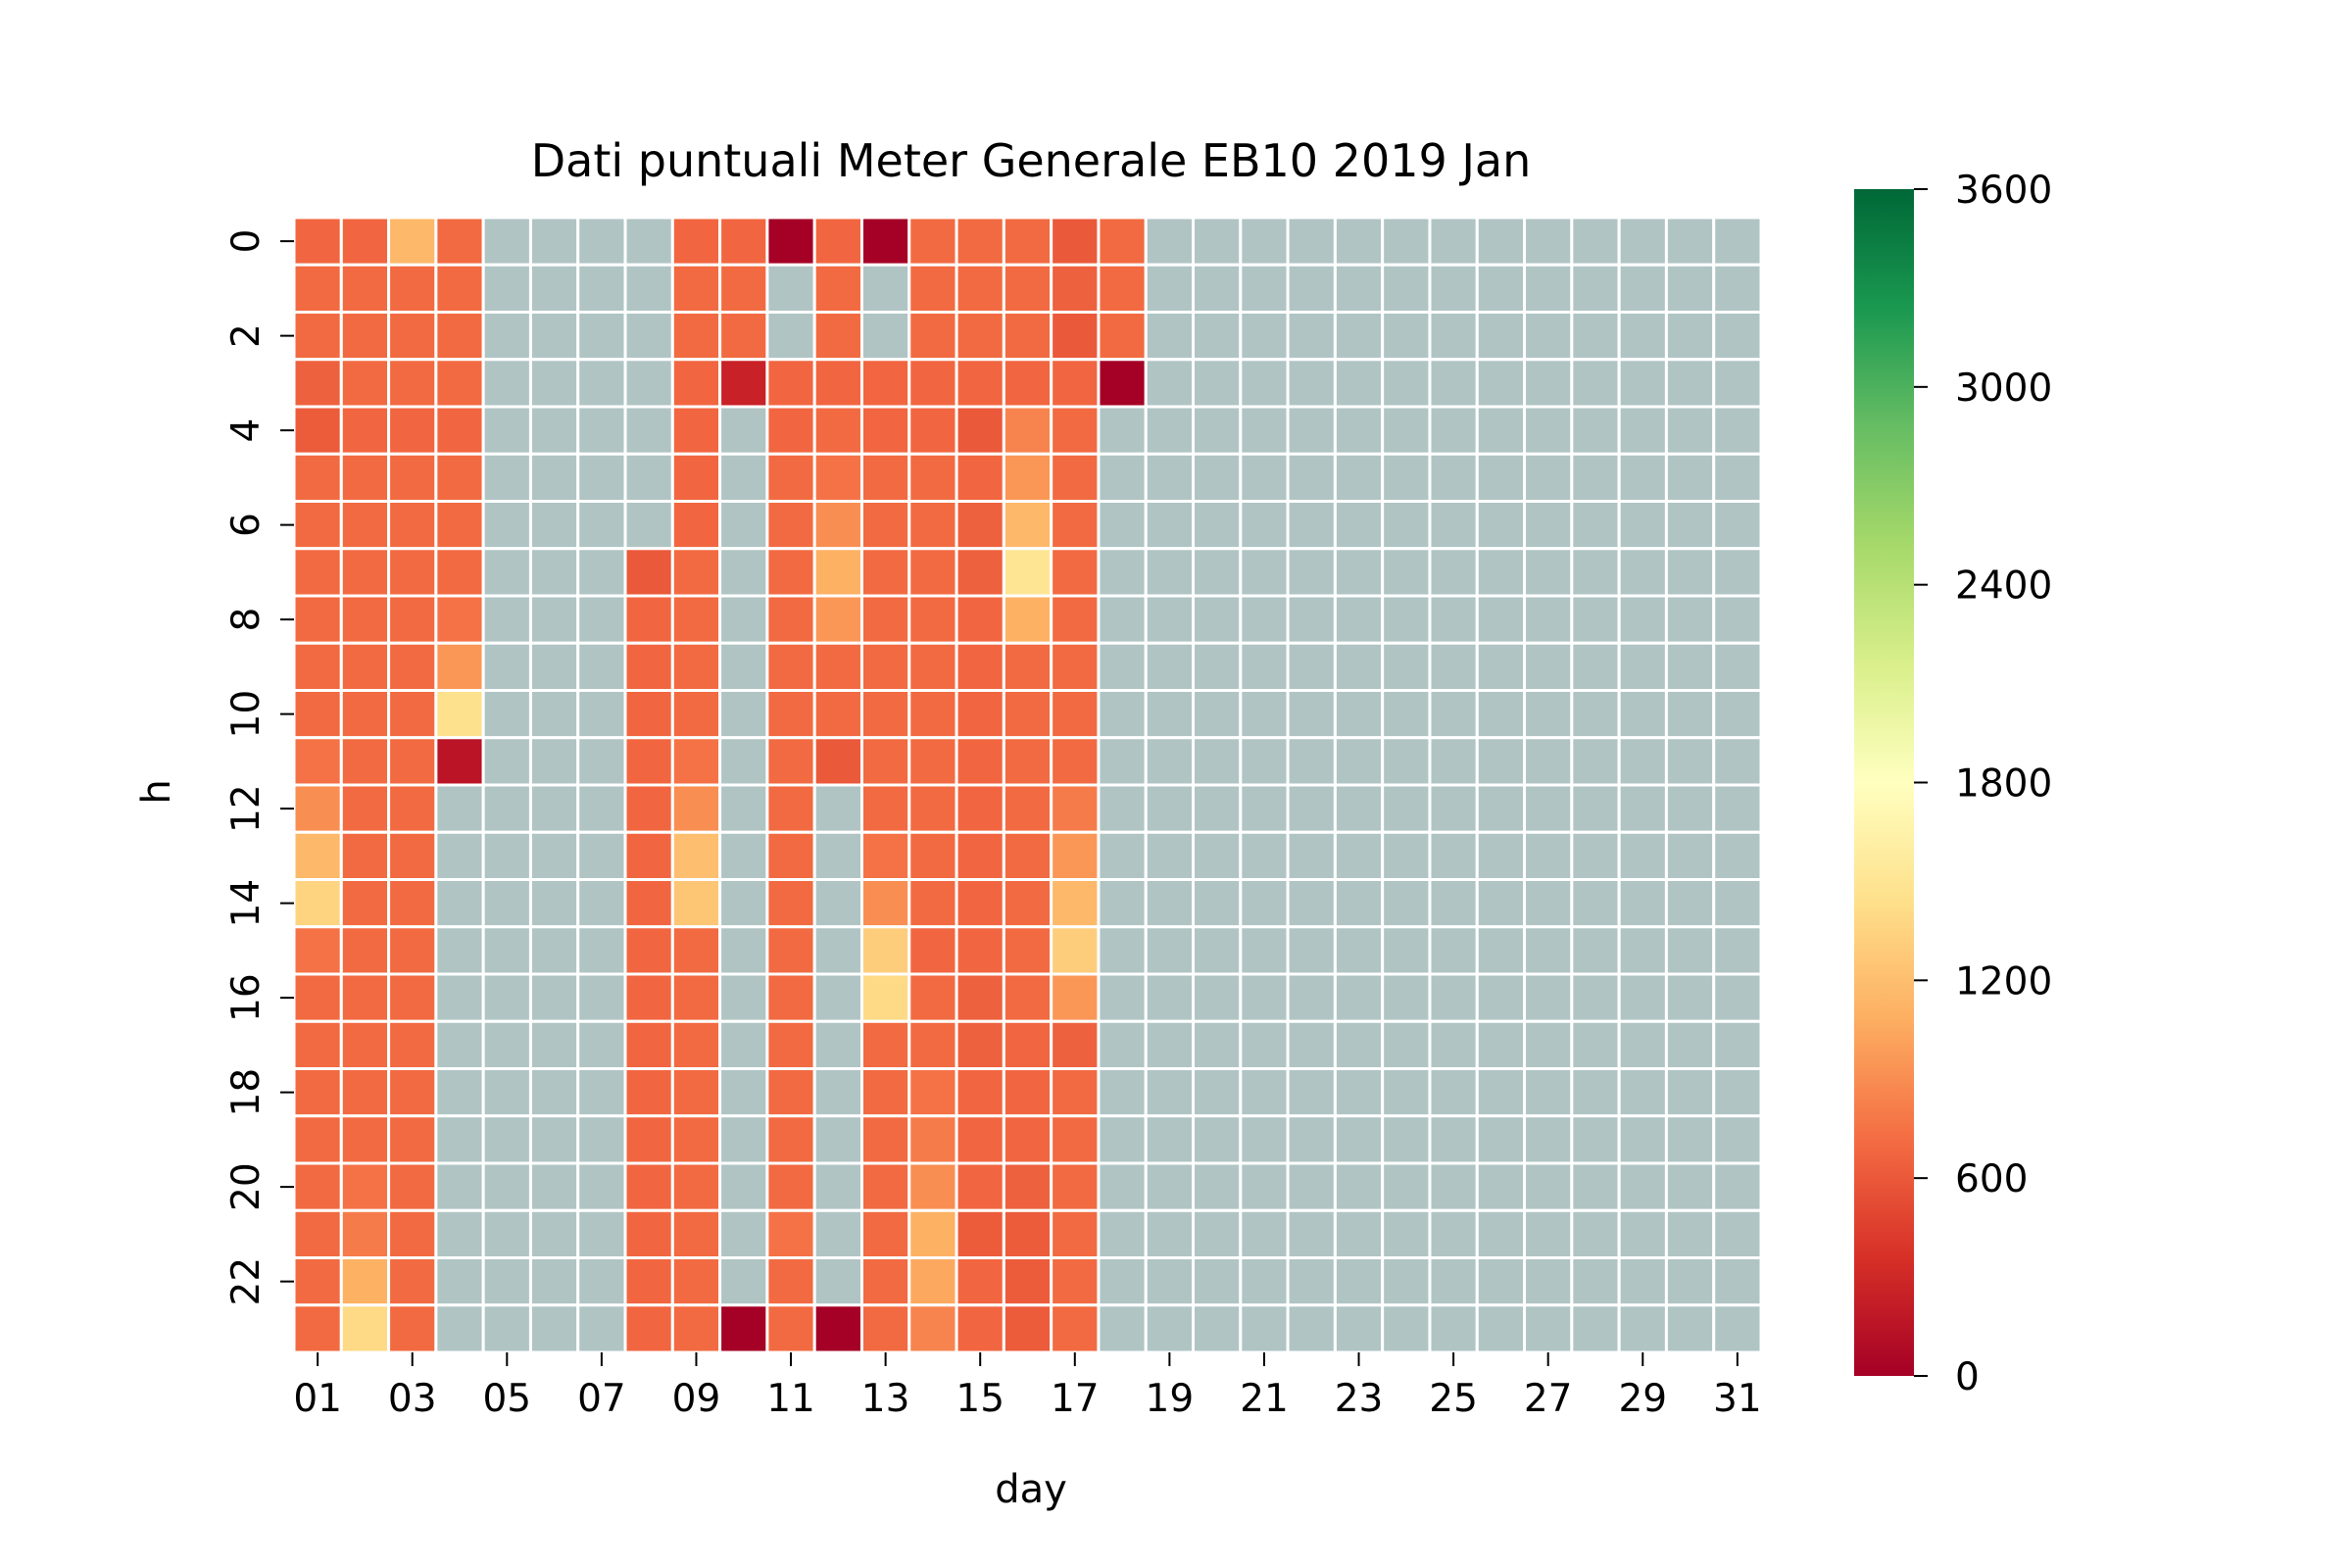 Image resolution: width=2352 pixels, height=1568 pixels. Describe the element at coordinates (246, 997) in the screenshot. I see `y-tick-label: 16` at that location.